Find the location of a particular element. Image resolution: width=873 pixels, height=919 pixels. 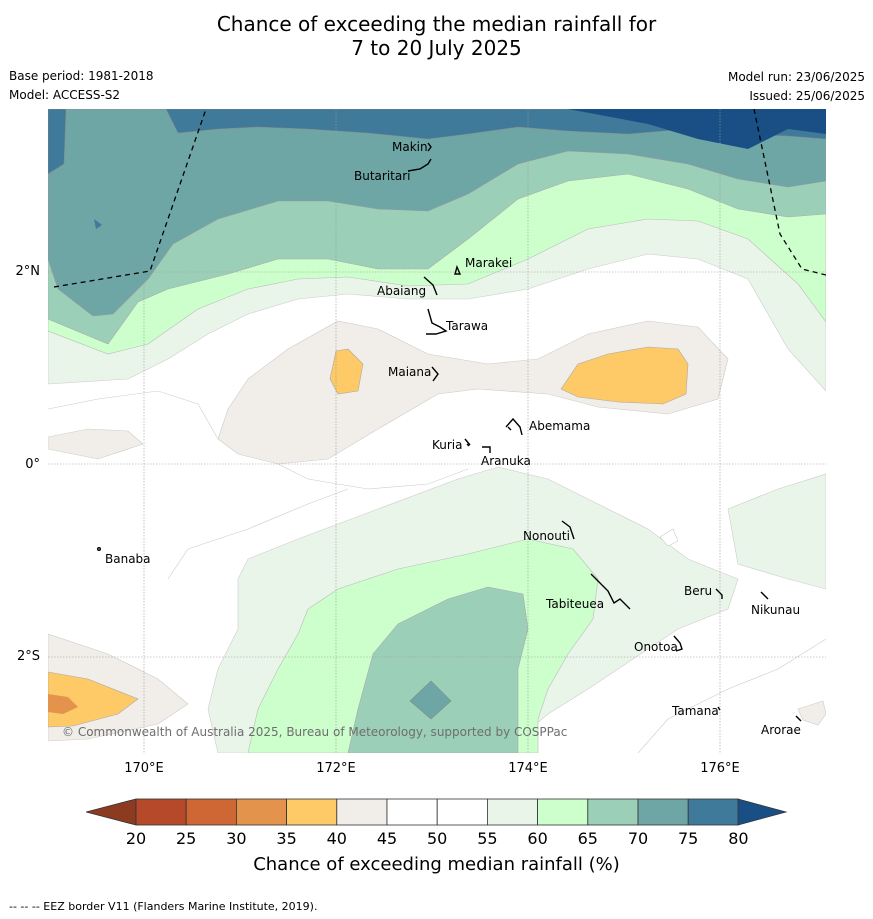

colorbar-svg is located at coordinates (436, 812).